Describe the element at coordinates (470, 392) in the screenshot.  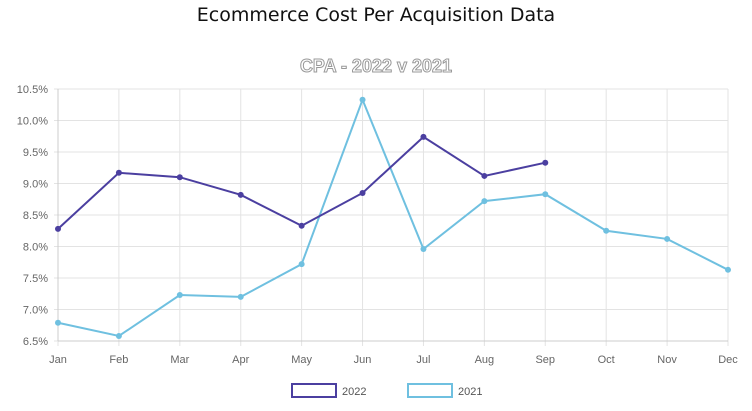
I see `legend-label-2021: 2021` at that location.